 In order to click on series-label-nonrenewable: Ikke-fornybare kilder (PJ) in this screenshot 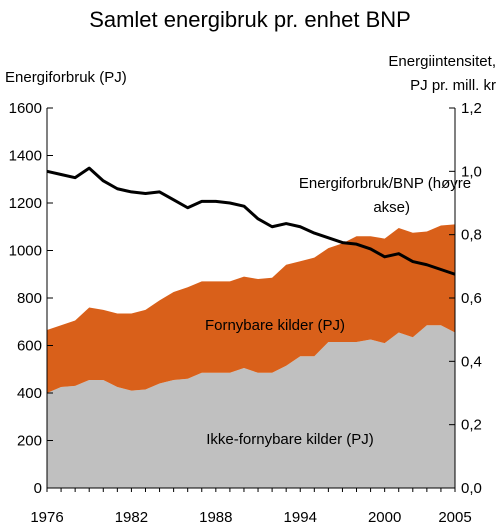, I will do `click(290, 439)`.